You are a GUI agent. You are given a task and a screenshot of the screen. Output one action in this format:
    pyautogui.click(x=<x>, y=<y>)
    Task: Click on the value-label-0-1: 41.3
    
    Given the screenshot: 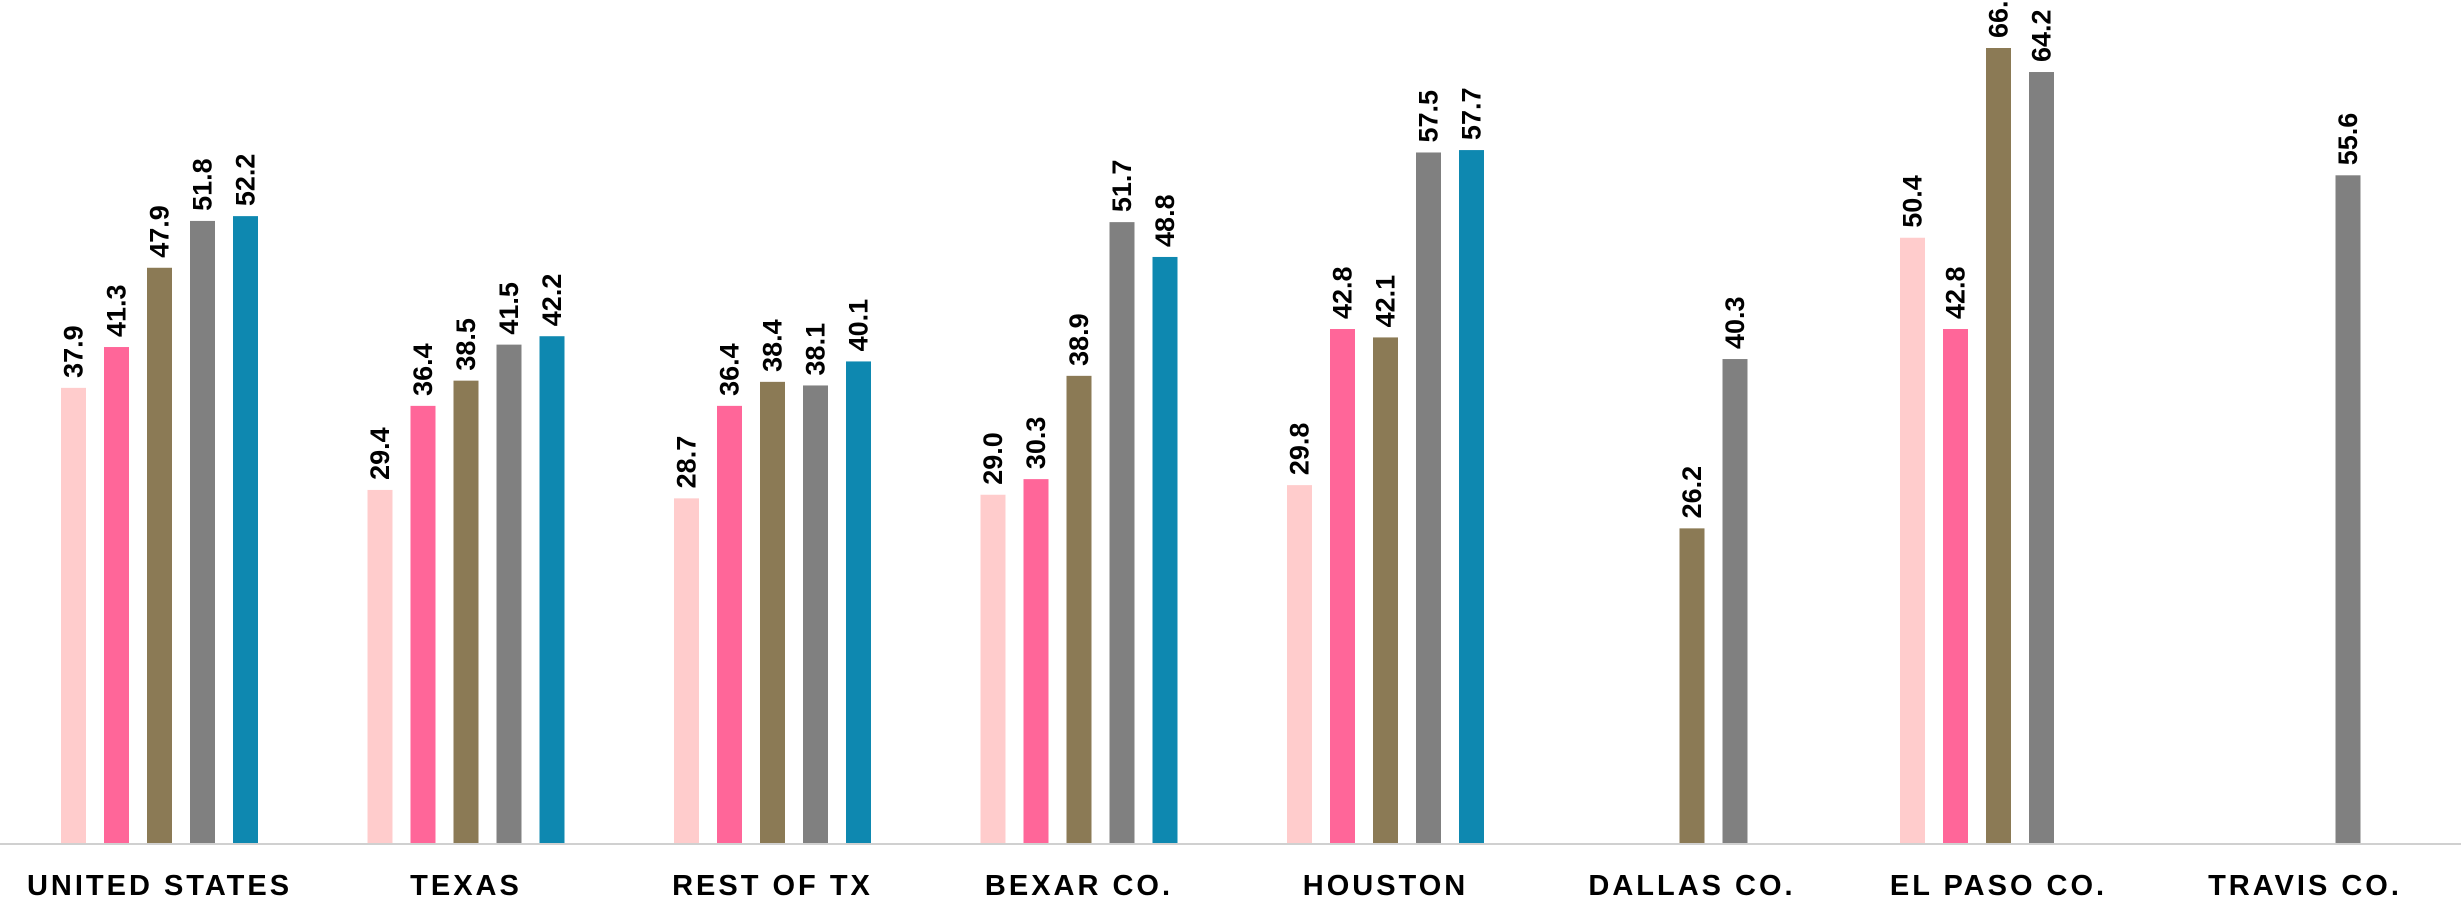 What is the action you would take?
    pyautogui.click(x=117, y=310)
    